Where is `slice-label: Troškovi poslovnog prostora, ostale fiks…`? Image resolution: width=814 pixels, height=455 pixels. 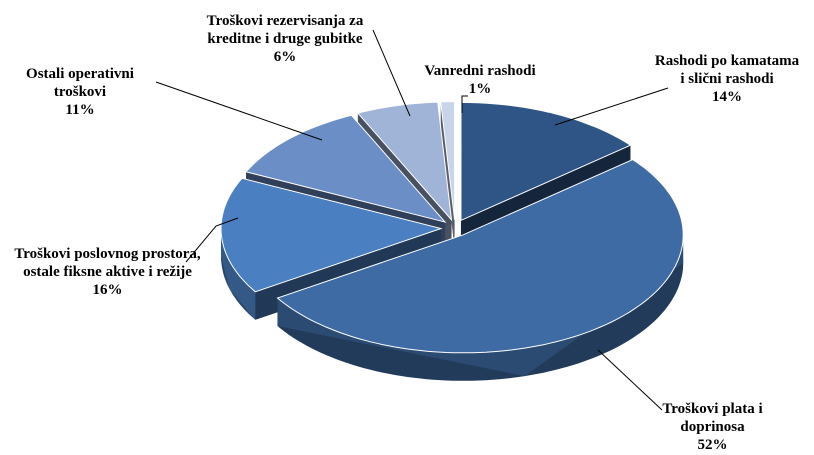 slice-label: Troškovi poslovnog prostora, ostale fiks… is located at coordinates (107, 272).